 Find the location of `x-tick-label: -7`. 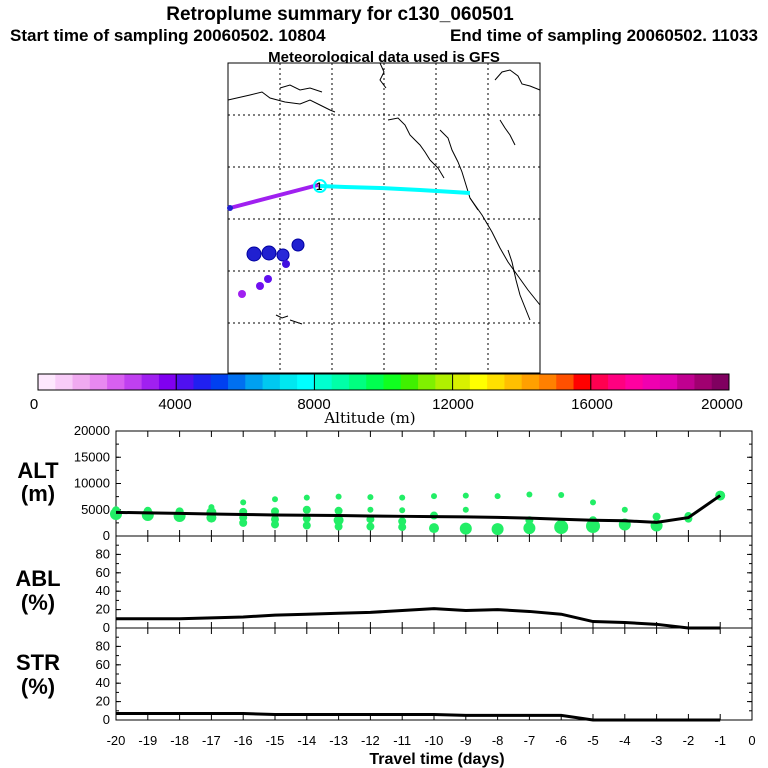

x-tick-label: -7 is located at coordinates (530, 740).